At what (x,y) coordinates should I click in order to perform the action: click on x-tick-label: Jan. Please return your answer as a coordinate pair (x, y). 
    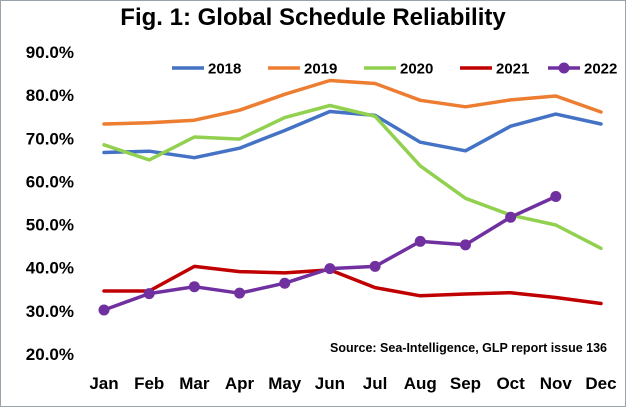
    Looking at the image, I should click on (103, 383).